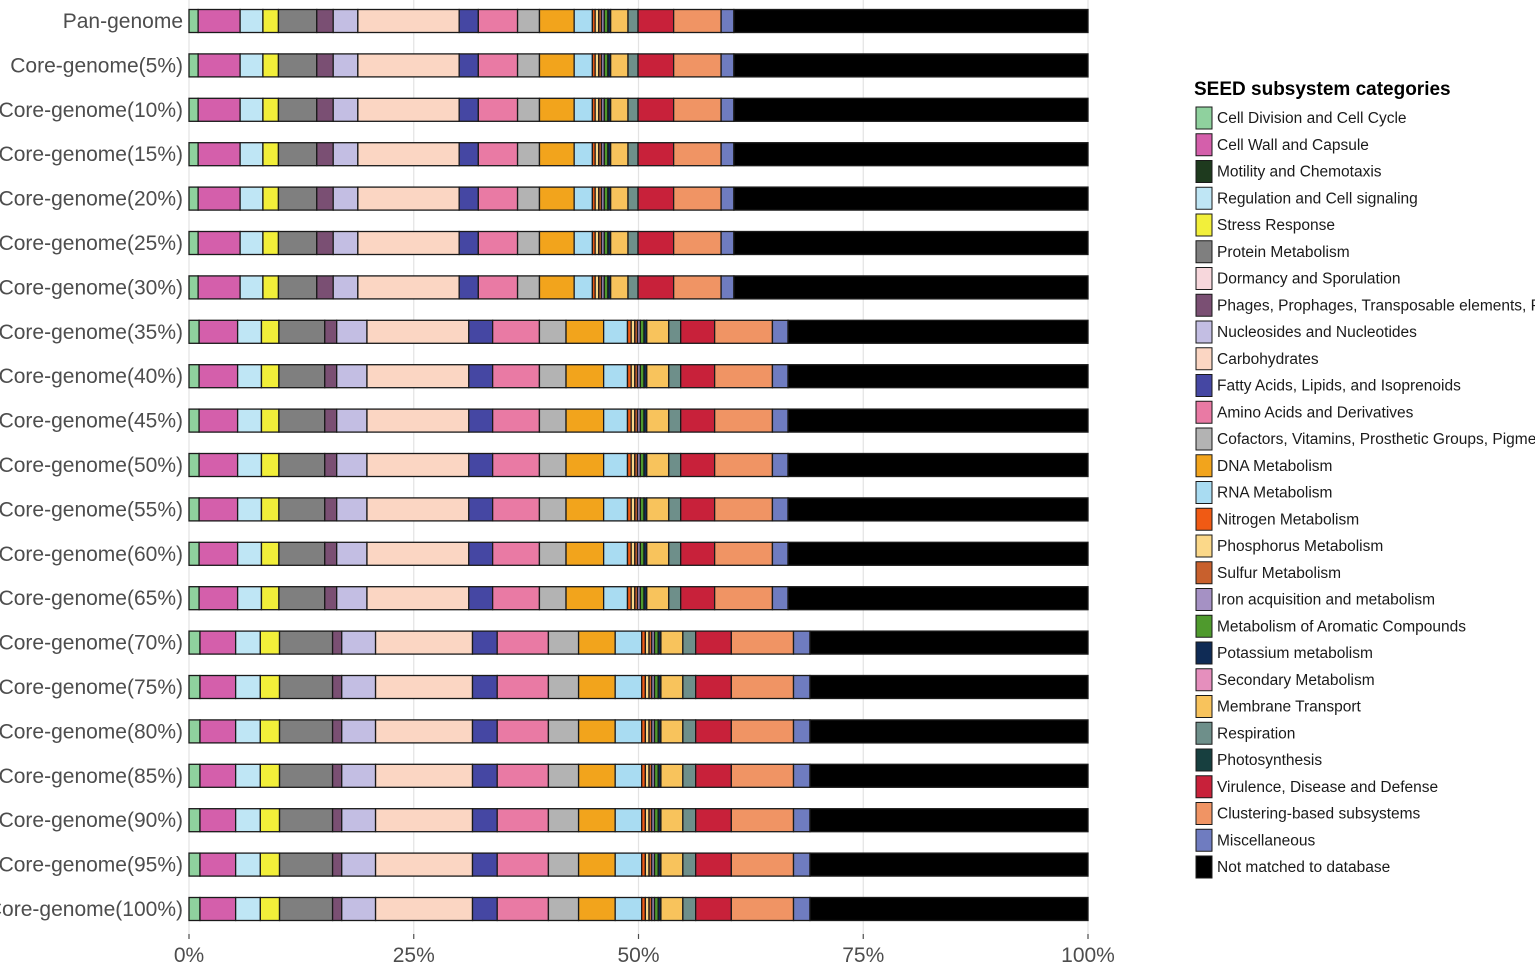  Describe the element at coordinates (1088, 955) in the screenshot. I see `tick-label: 100%` at that location.